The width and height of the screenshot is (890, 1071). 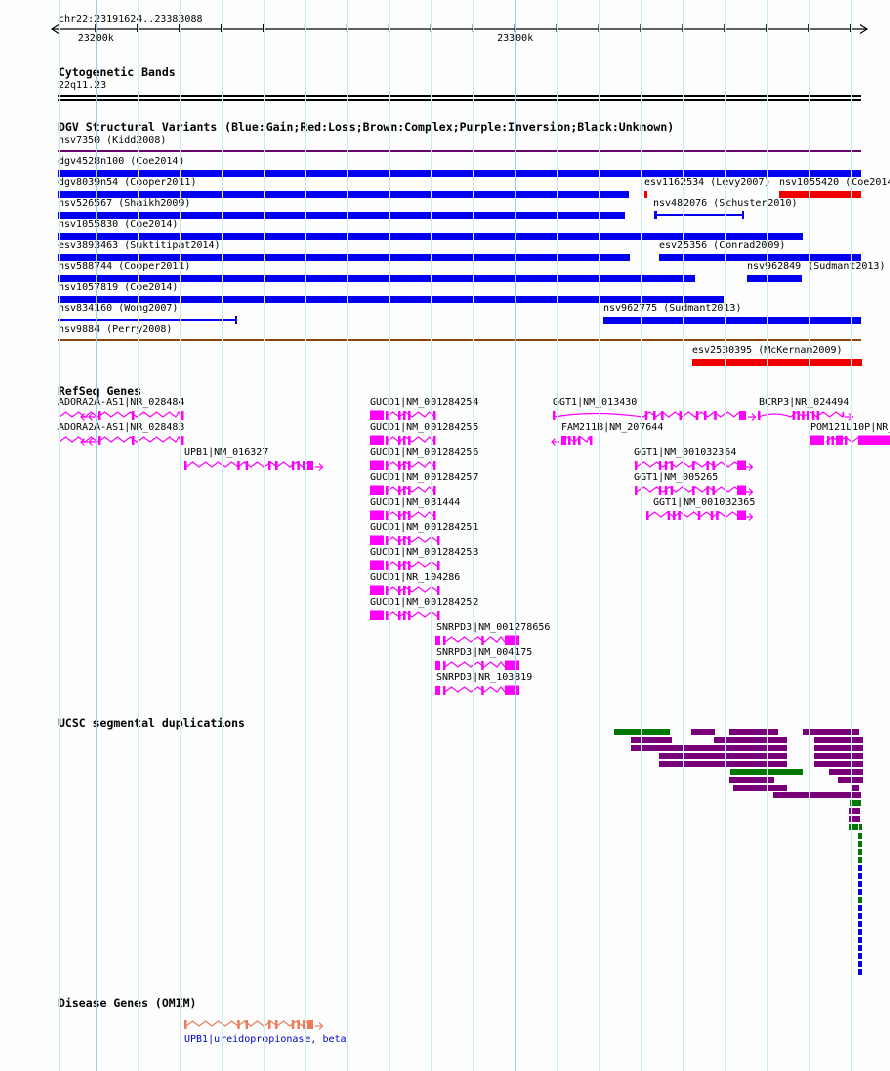 I want to click on variant-label: esv2530395 (McKernan2009), so click(x=767, y=350).